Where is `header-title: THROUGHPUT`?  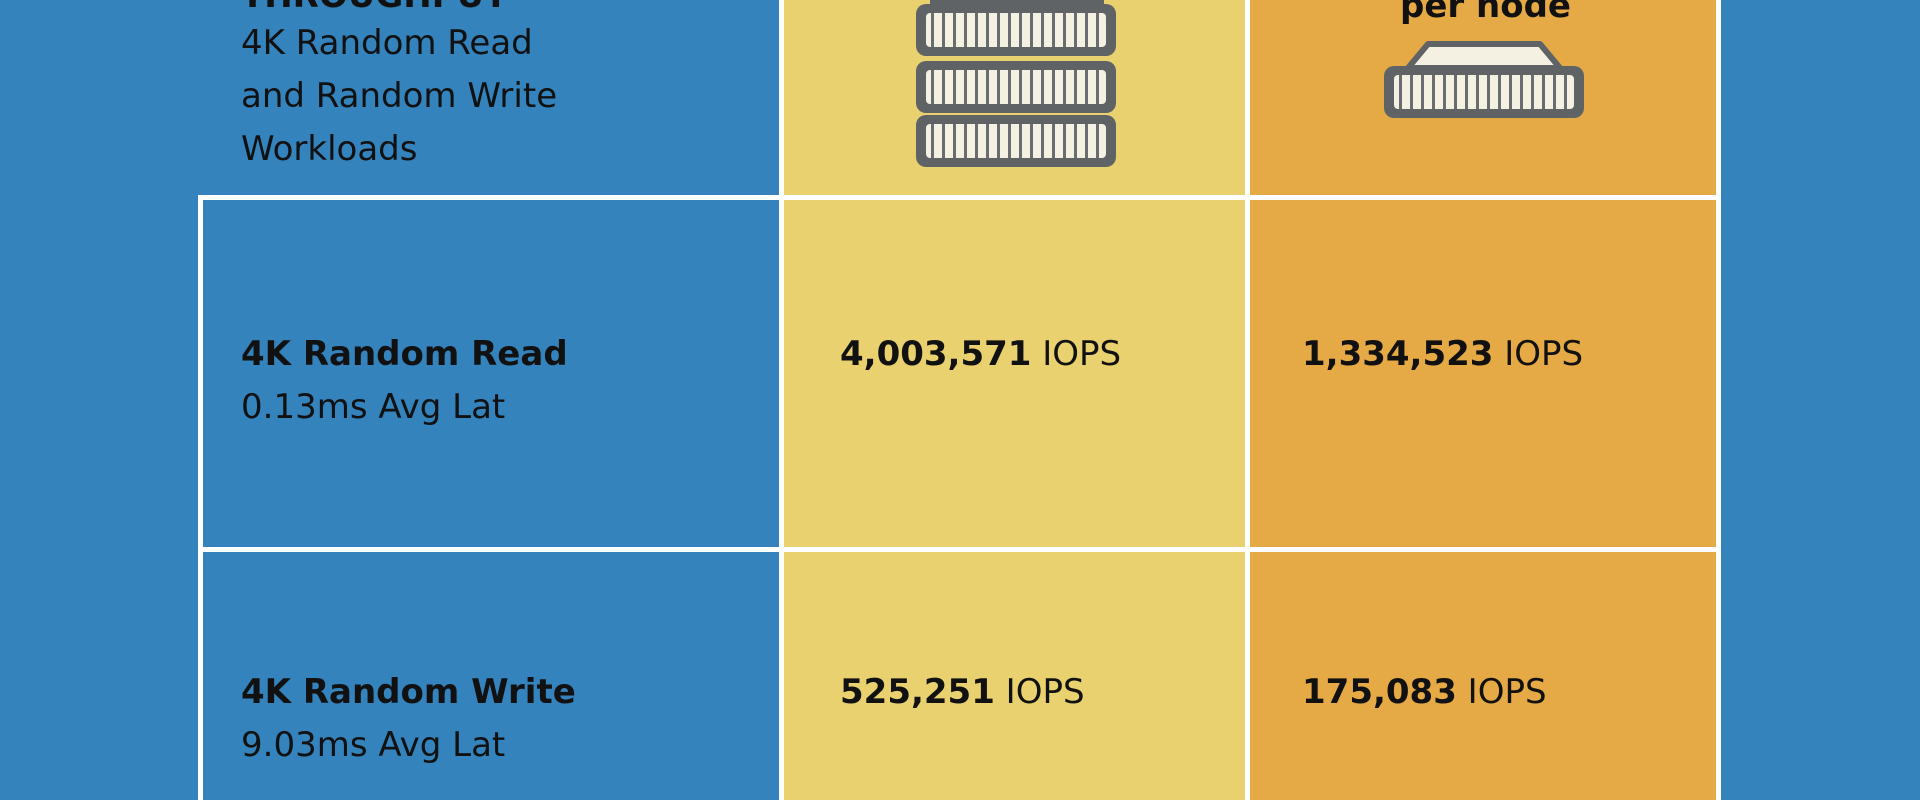
header-title: THROUGHPUT is located at coordinates (374, 11).